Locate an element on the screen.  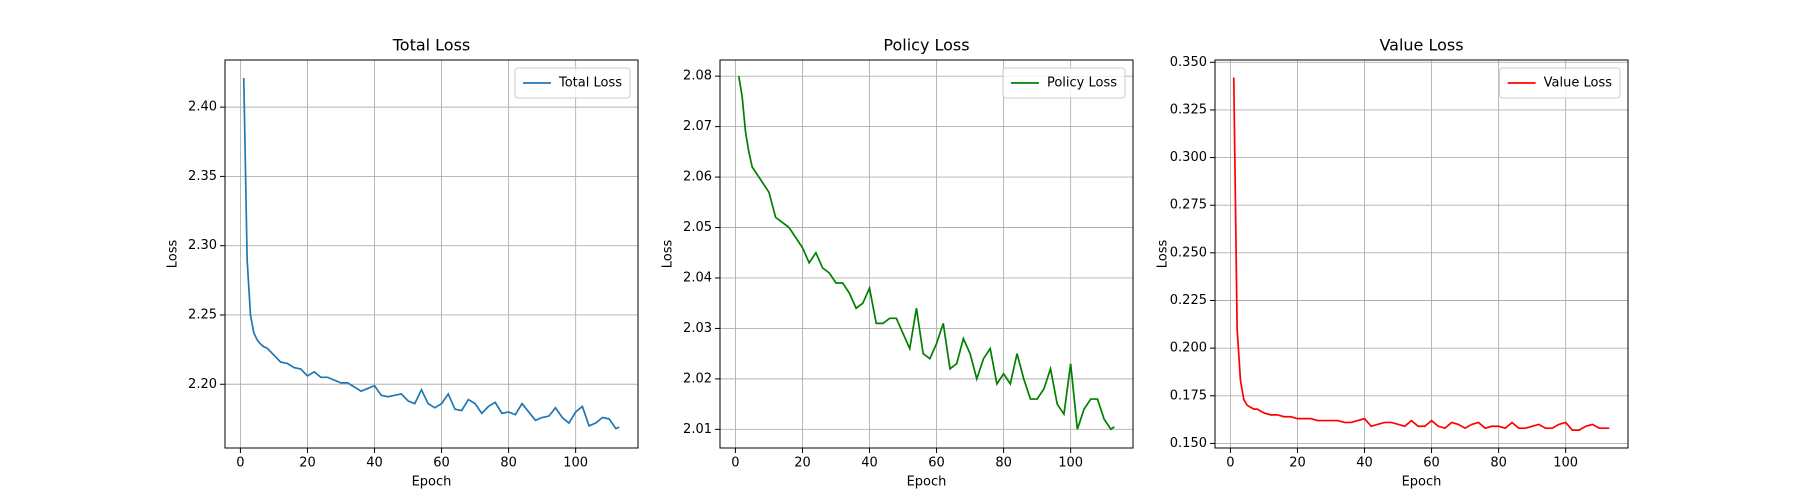
y-tick-label: 0.150 is located at coordinates (1188, 443).